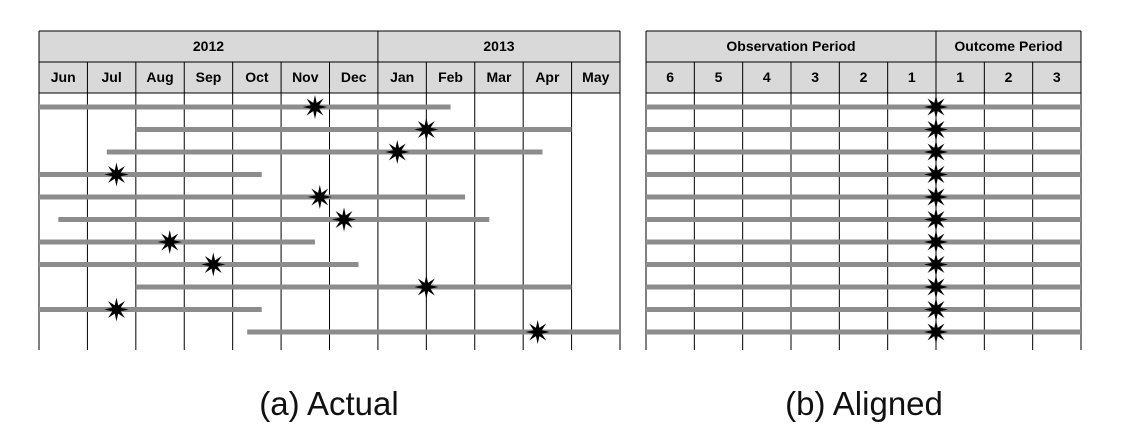 This screenshot has width=1132, height=441. Describe the element at coordinates (767, 77) in the screenshot. I see `aligned-column-label: 4` at that location.